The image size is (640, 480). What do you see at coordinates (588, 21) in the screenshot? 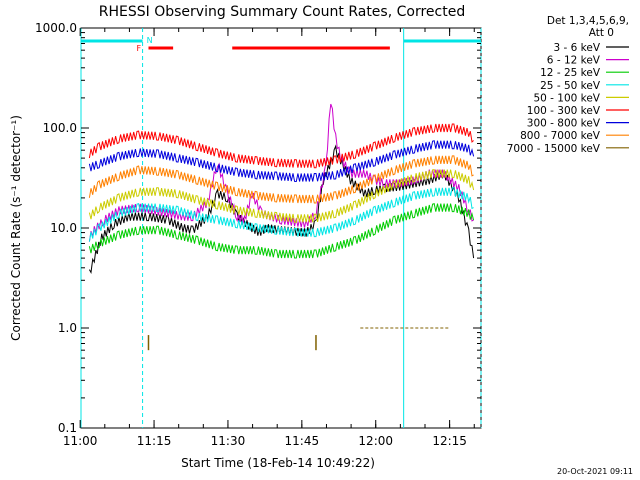
I see `legend-header-line-1: Det 1,3,4,5,6,9,` at bounding box center [588, 21].